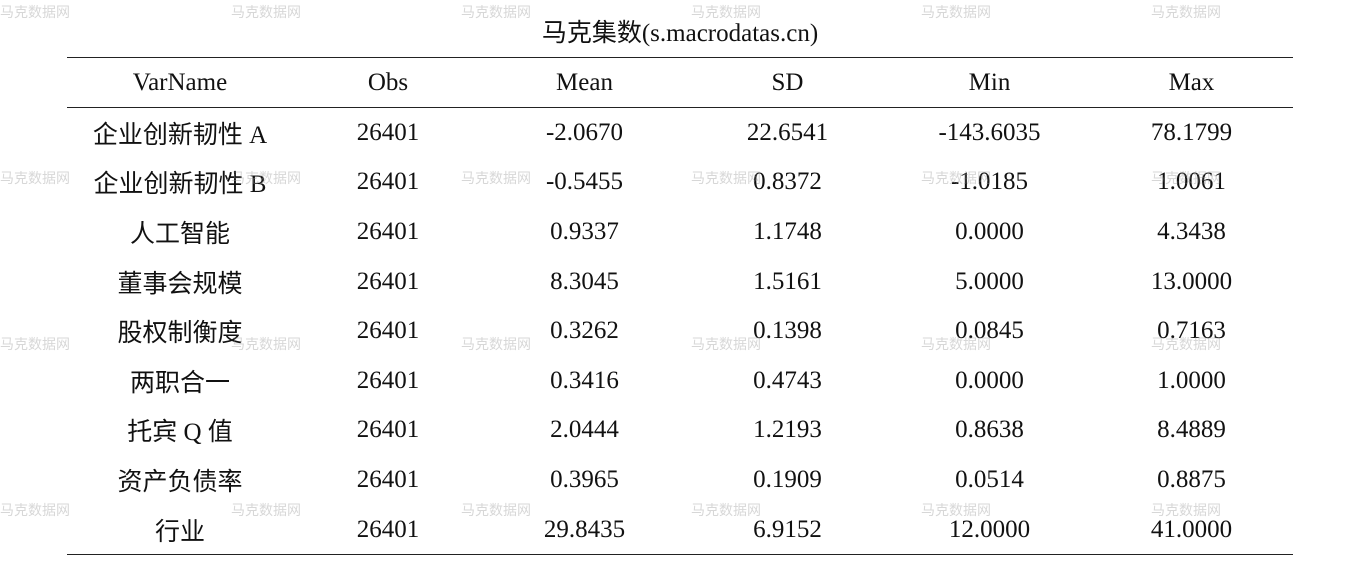 The width and height of the screenshot is (1360, 578). I want to click on cell-mean: 0.3416, so click(584, 380).